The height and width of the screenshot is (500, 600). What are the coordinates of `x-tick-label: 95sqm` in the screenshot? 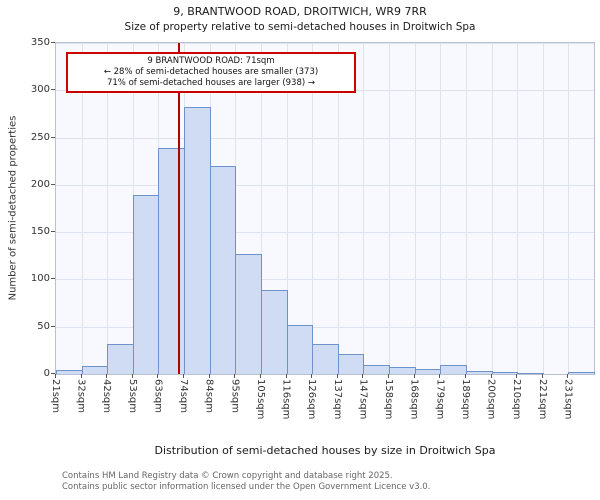 It's located at (235, 396).